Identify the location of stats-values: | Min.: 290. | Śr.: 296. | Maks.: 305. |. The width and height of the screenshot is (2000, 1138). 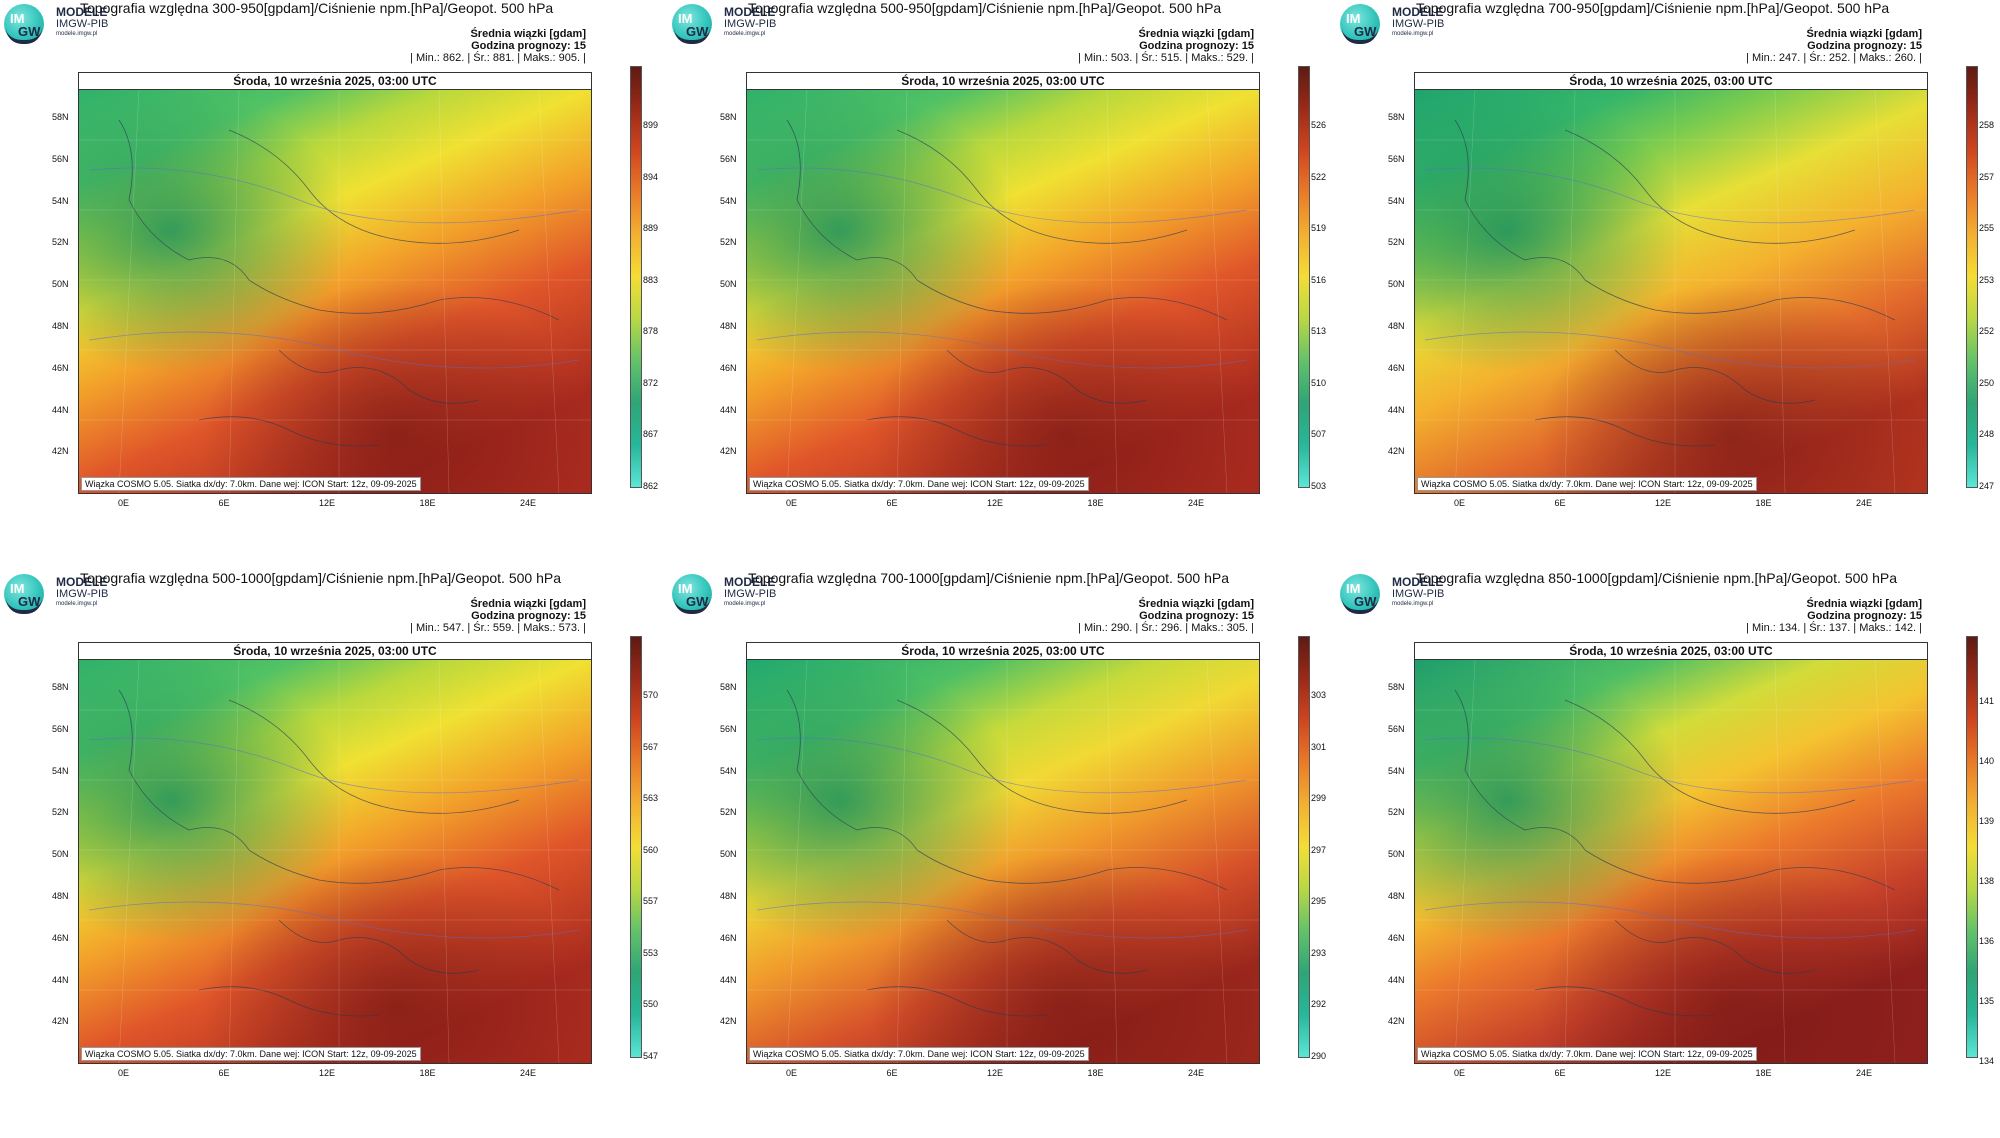
(1166, 628).